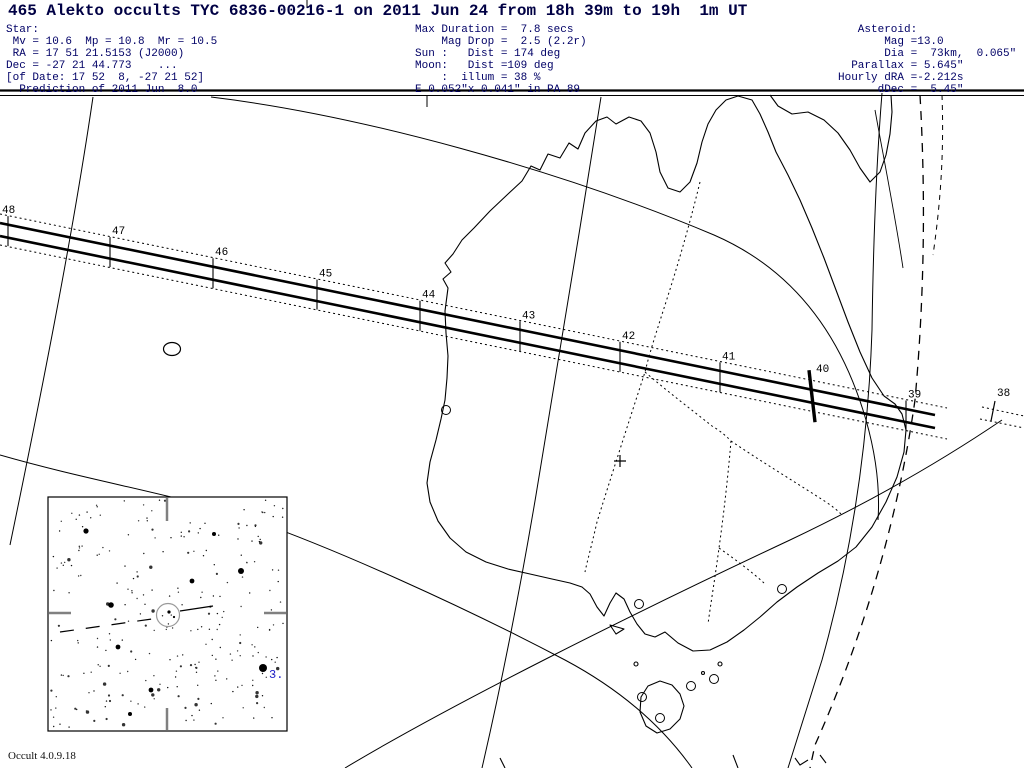 The height and width of the screenshot is (768, 1024). I want to click on minute-tick-label: 47, so click(118, 232).